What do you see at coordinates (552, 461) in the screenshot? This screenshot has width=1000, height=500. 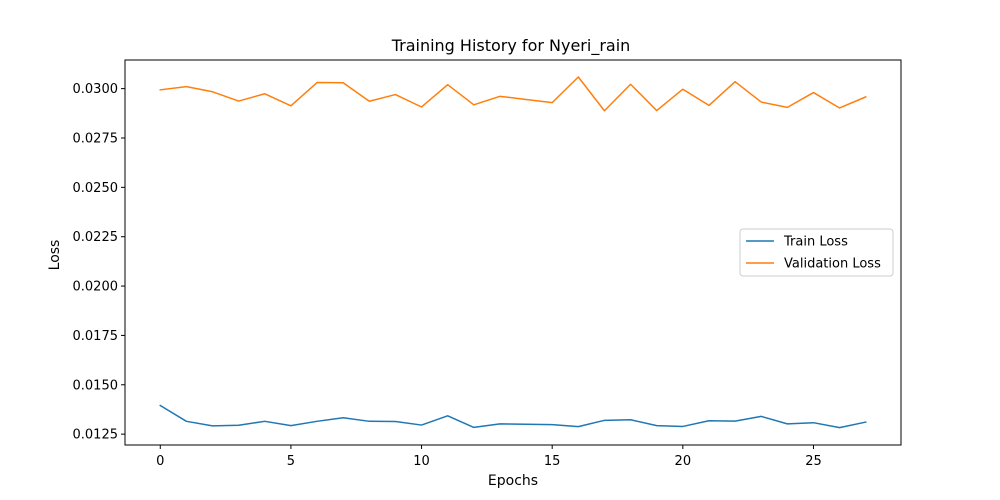 I see `x-tick-label: 15` at bounding box center [552, 461].